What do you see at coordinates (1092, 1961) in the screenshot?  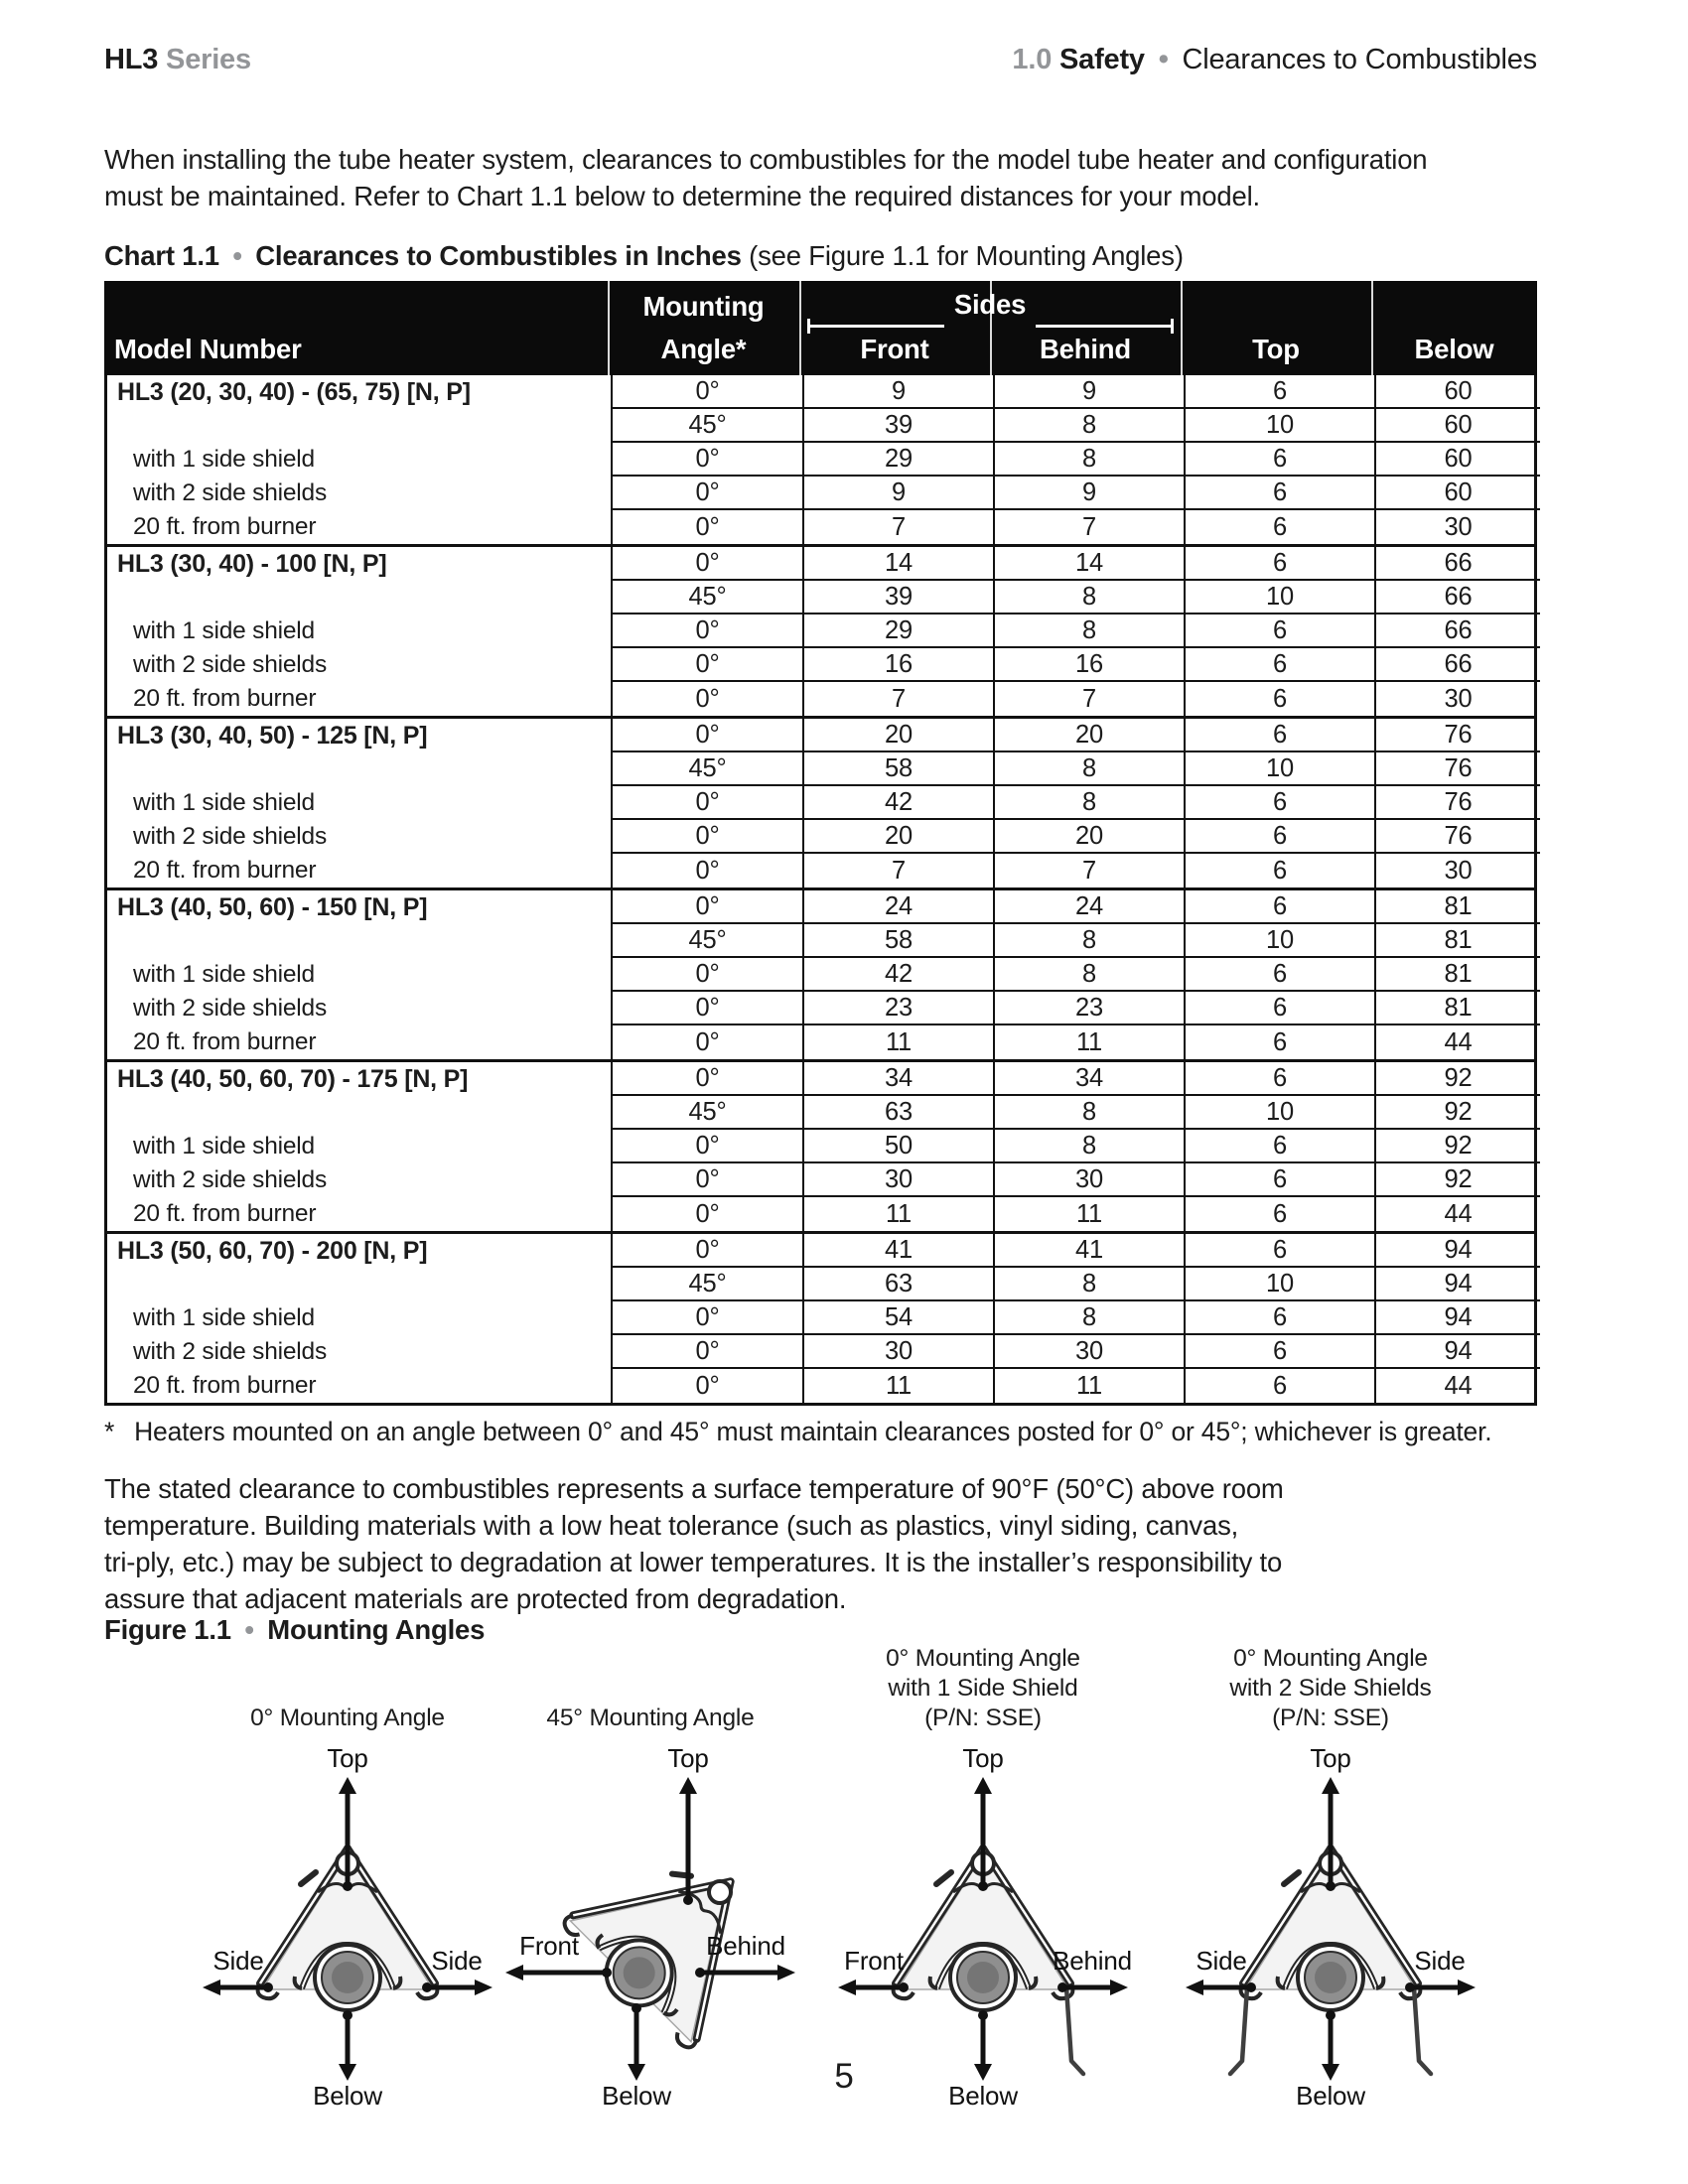 I see `right-label: Behind` at bounding box center [1092, 1961].